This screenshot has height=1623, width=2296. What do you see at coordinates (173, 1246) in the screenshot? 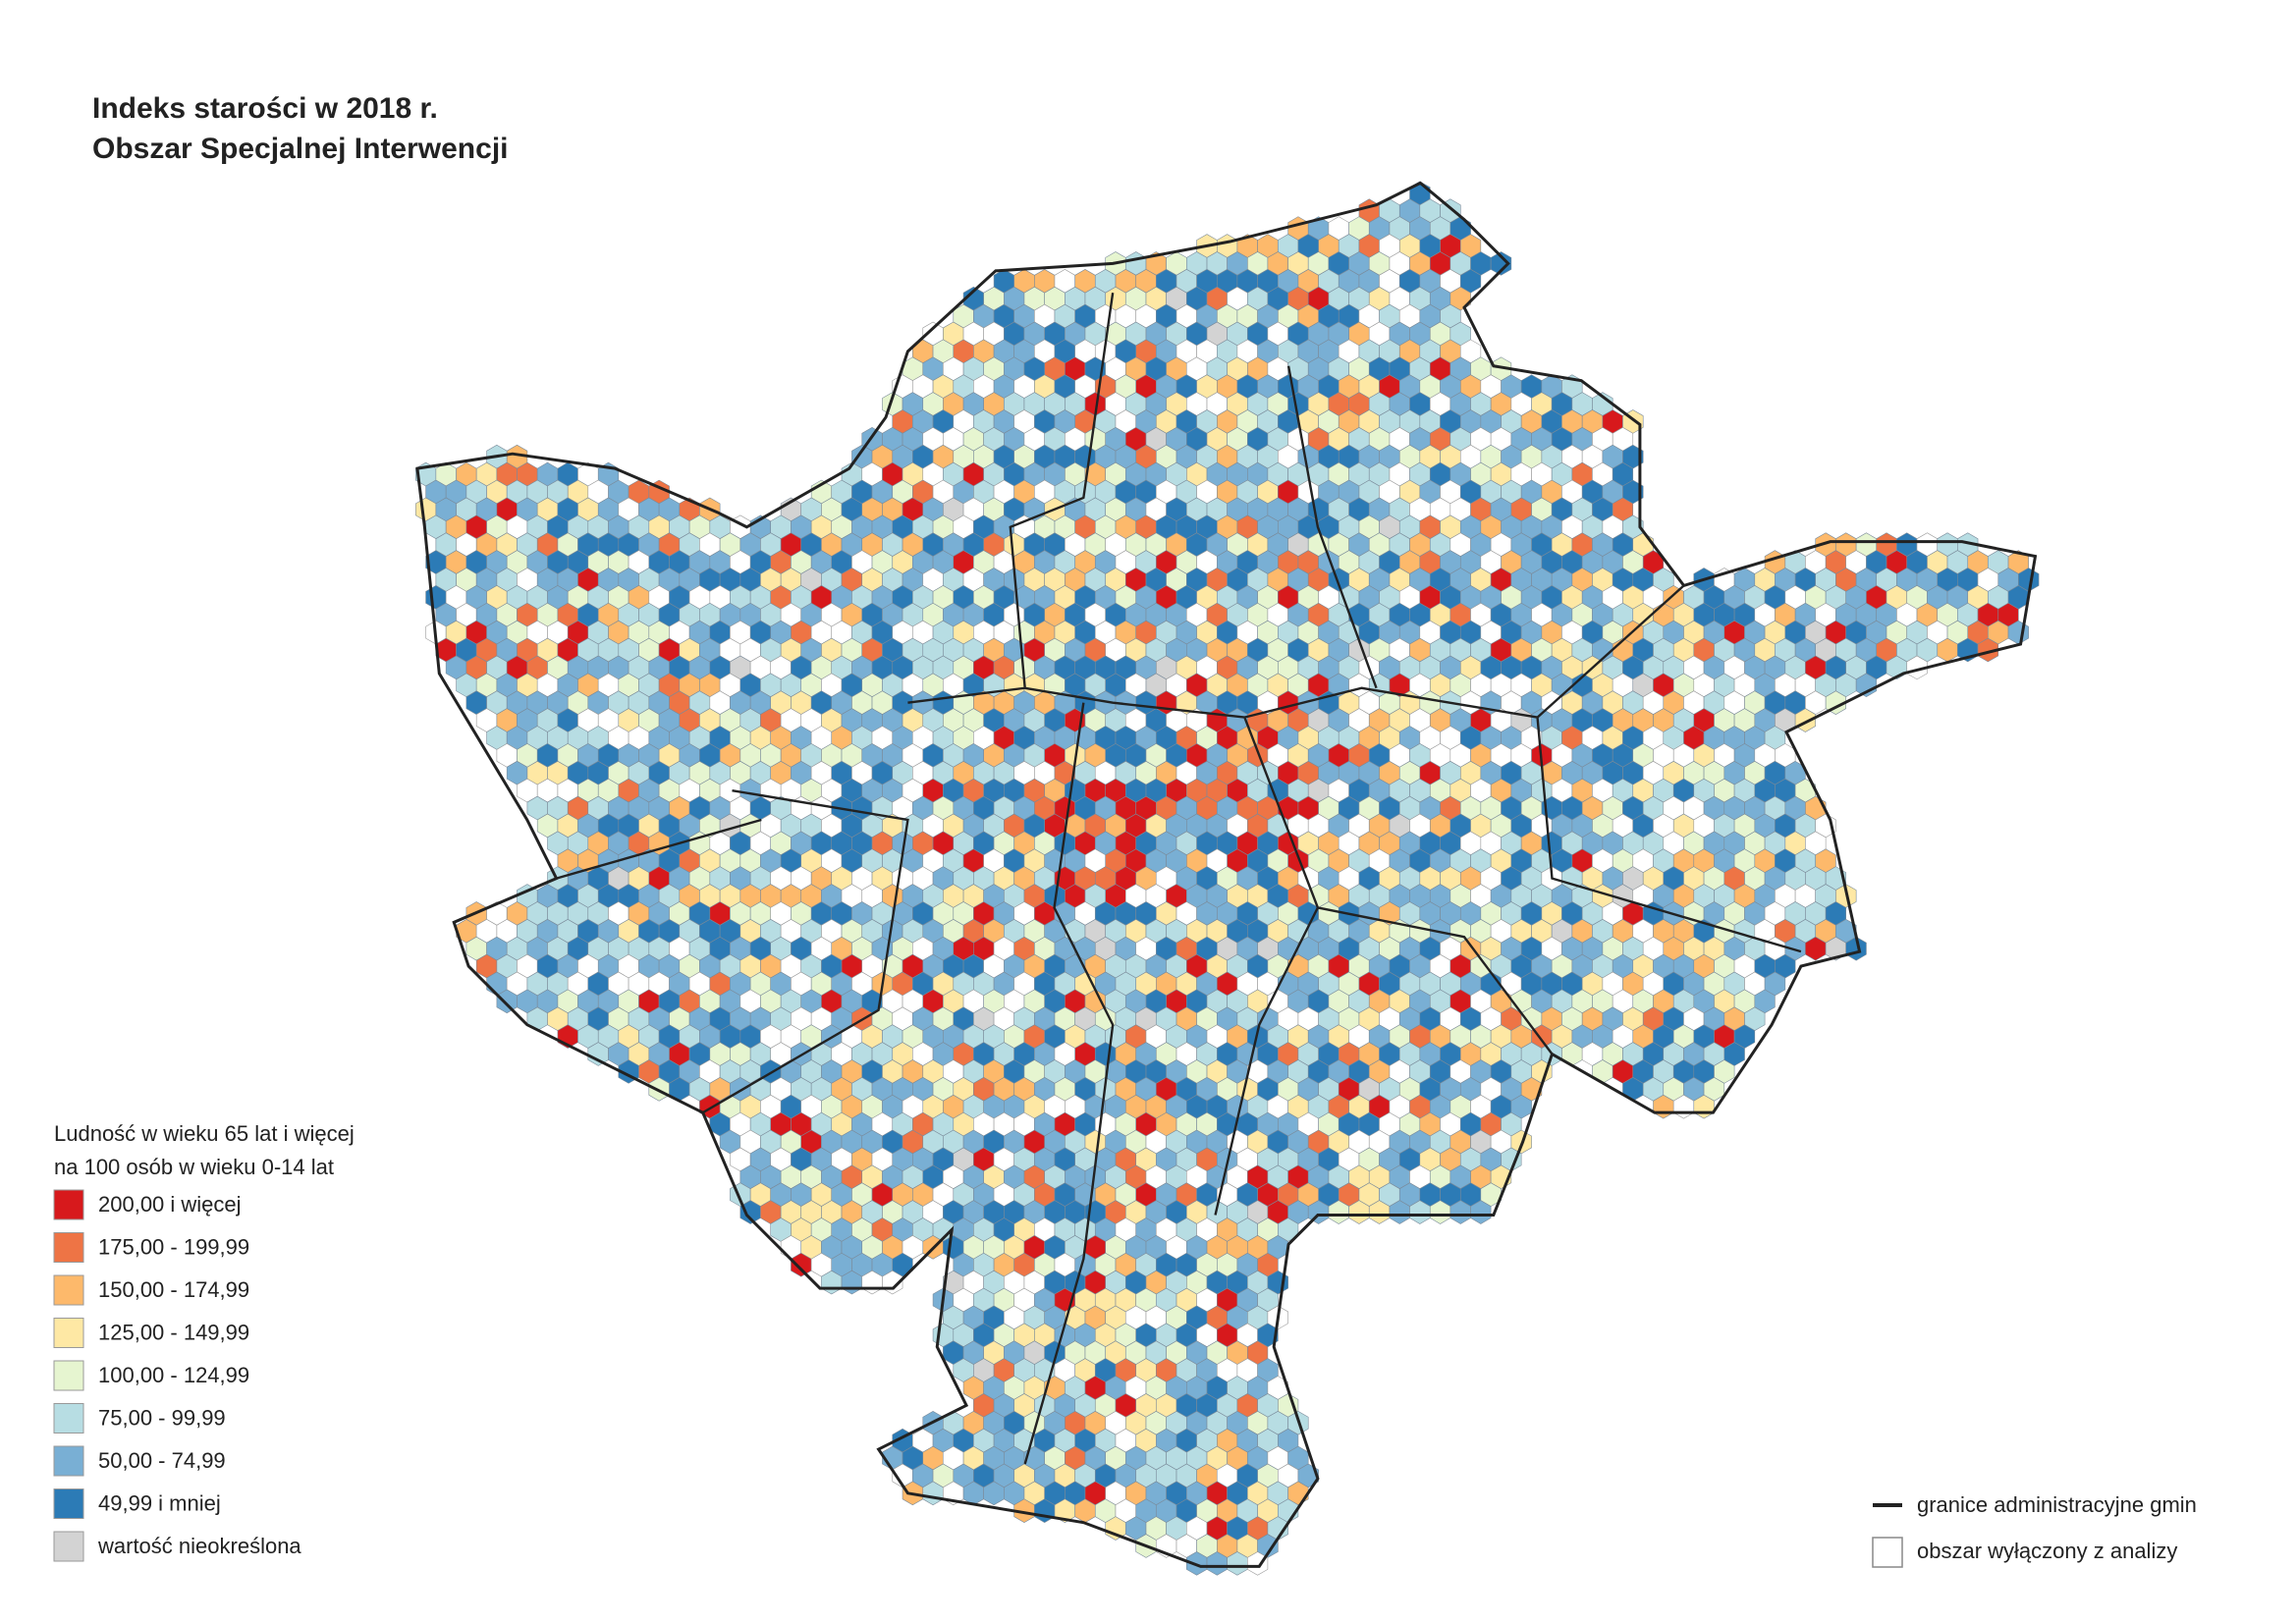
I see `legend-label: 175,00 - 199,99` at bounding box center [173, 1246].